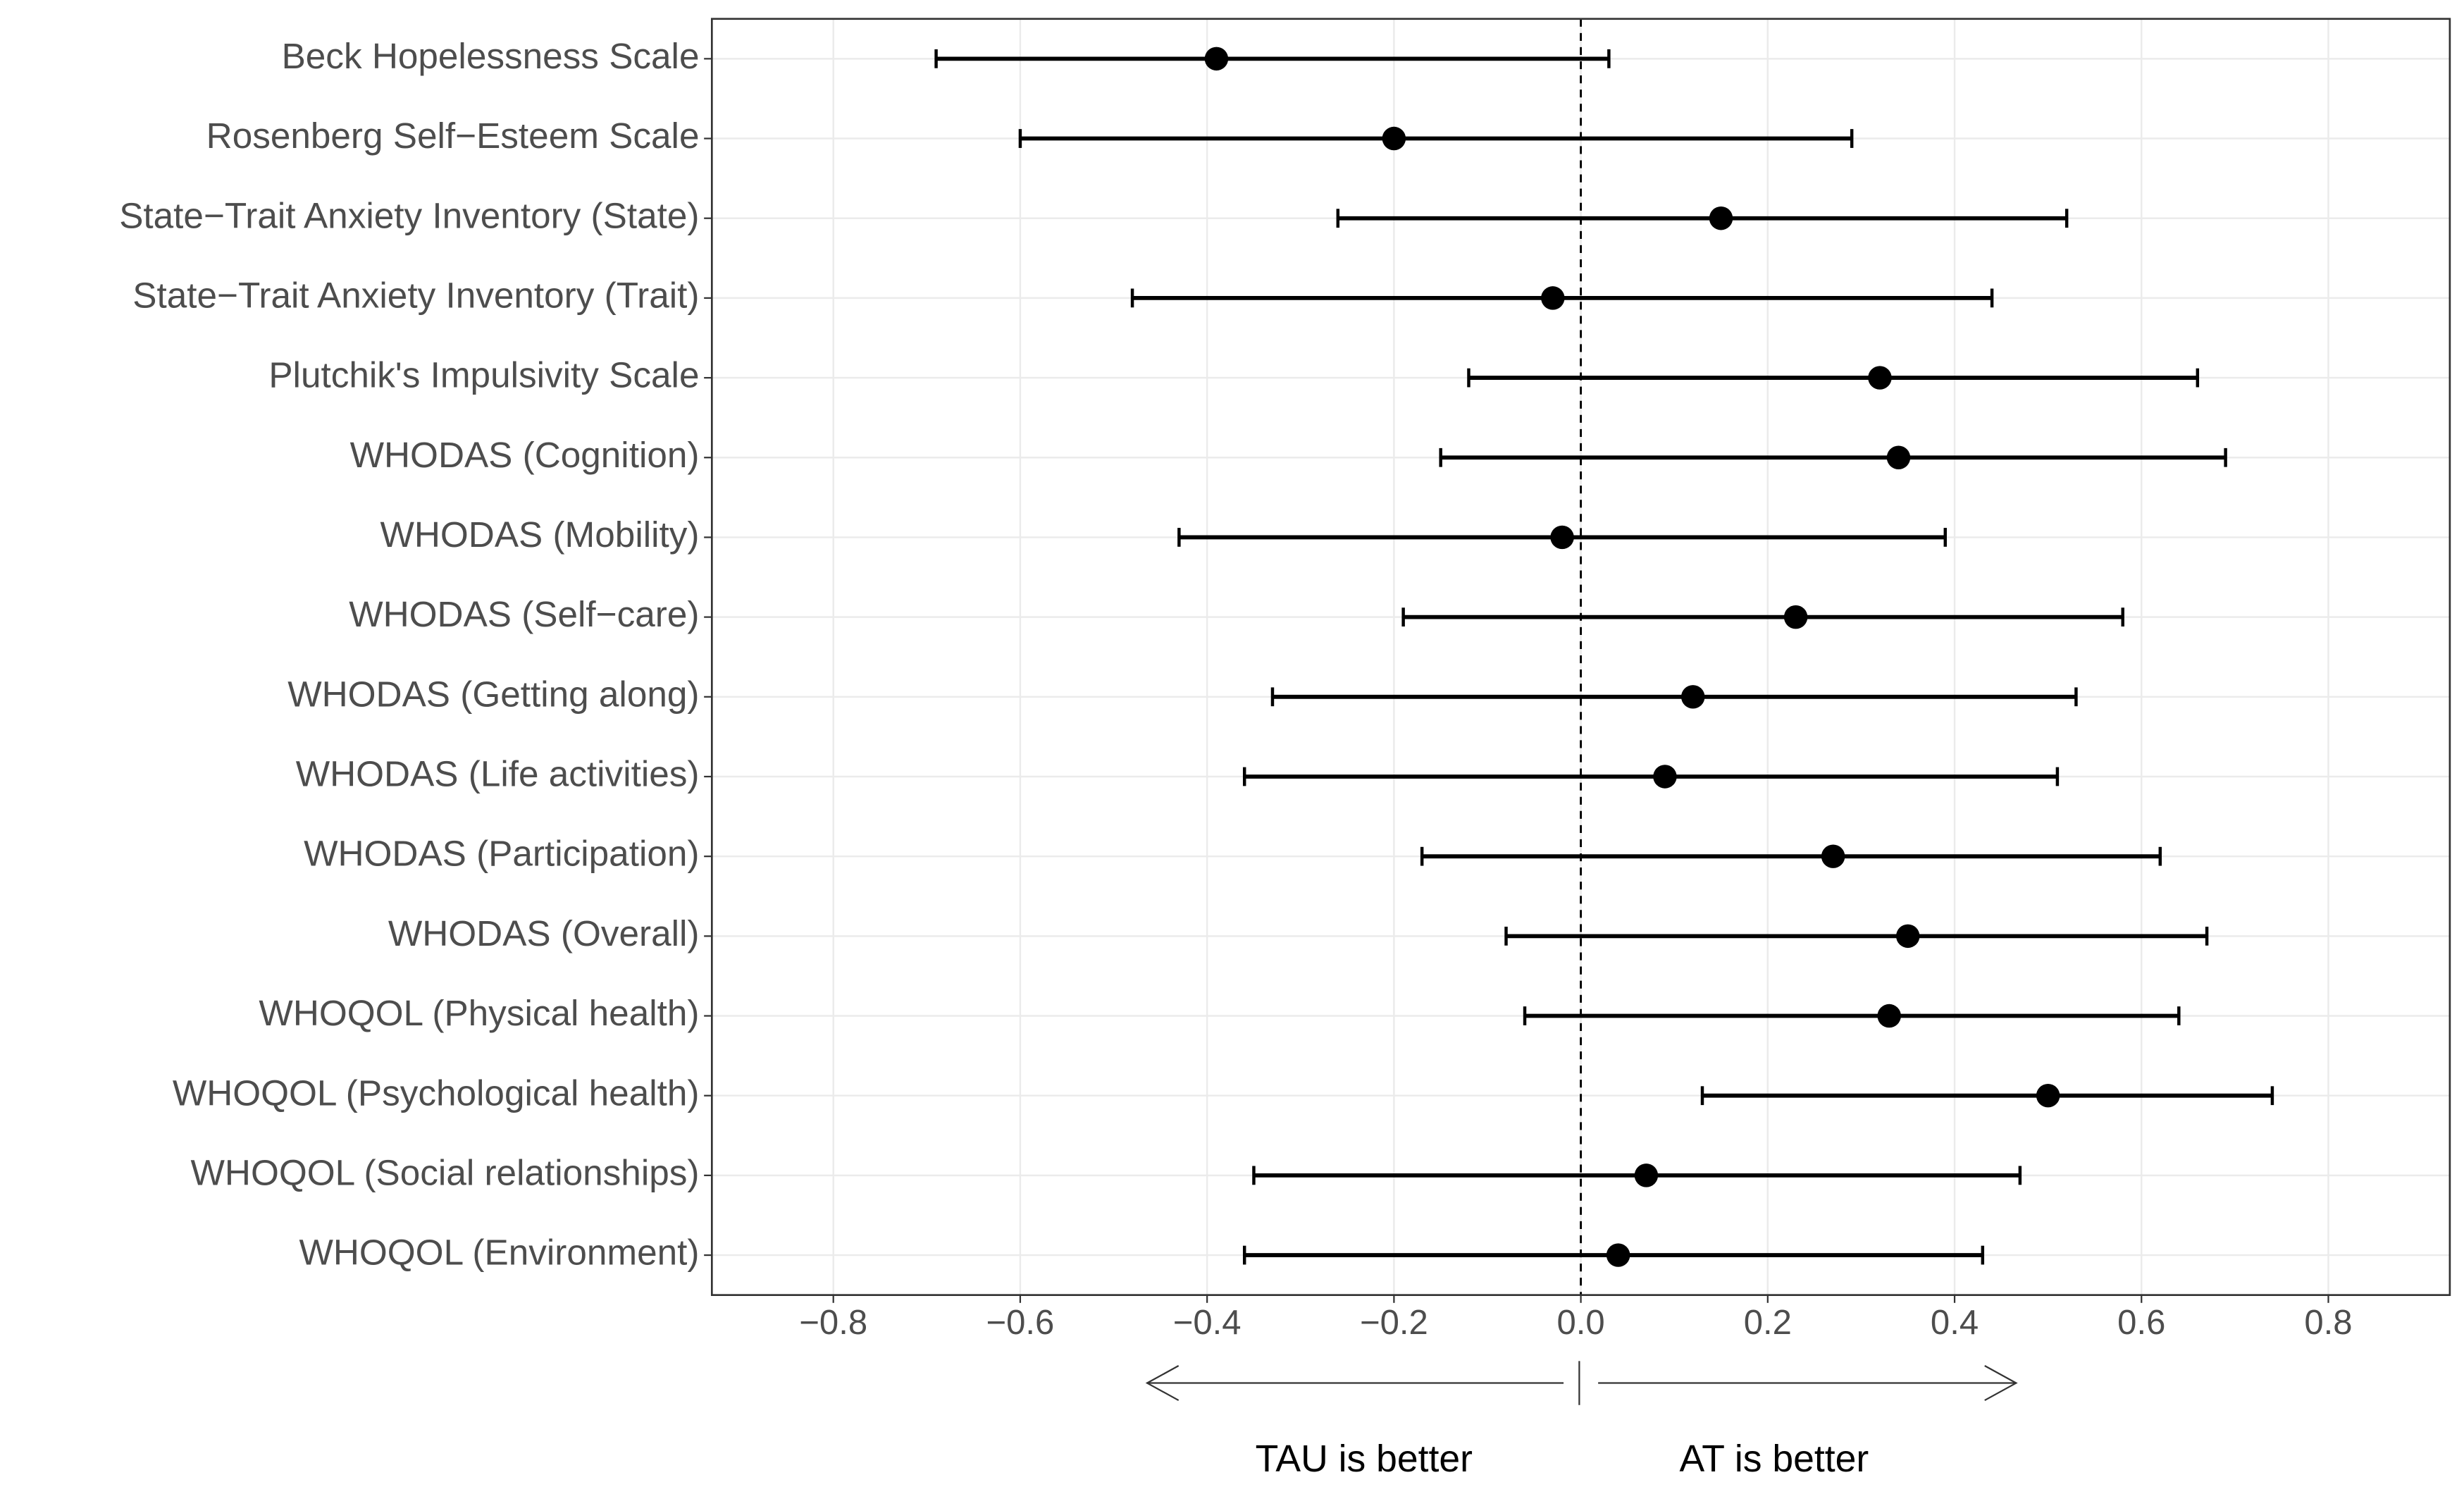  Describe the element at coordinates (1020, 1323) in the screenshot. I see `x-tick-label: −0.6` at that location.